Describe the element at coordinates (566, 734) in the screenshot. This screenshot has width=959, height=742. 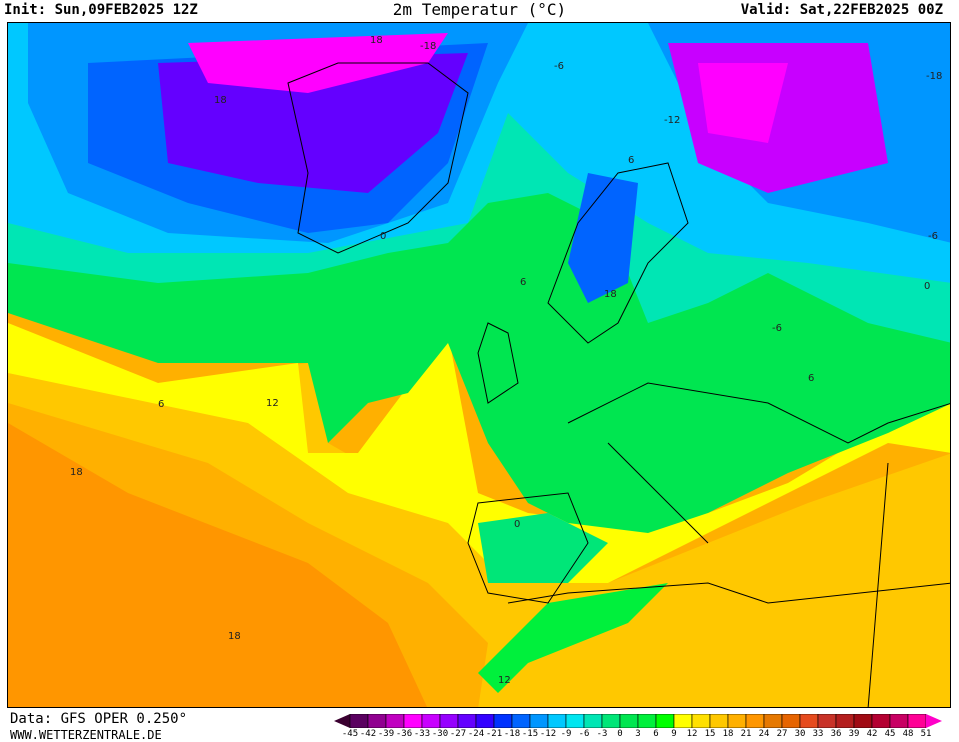
I see `colorbar-tick-label: -9` at that location.